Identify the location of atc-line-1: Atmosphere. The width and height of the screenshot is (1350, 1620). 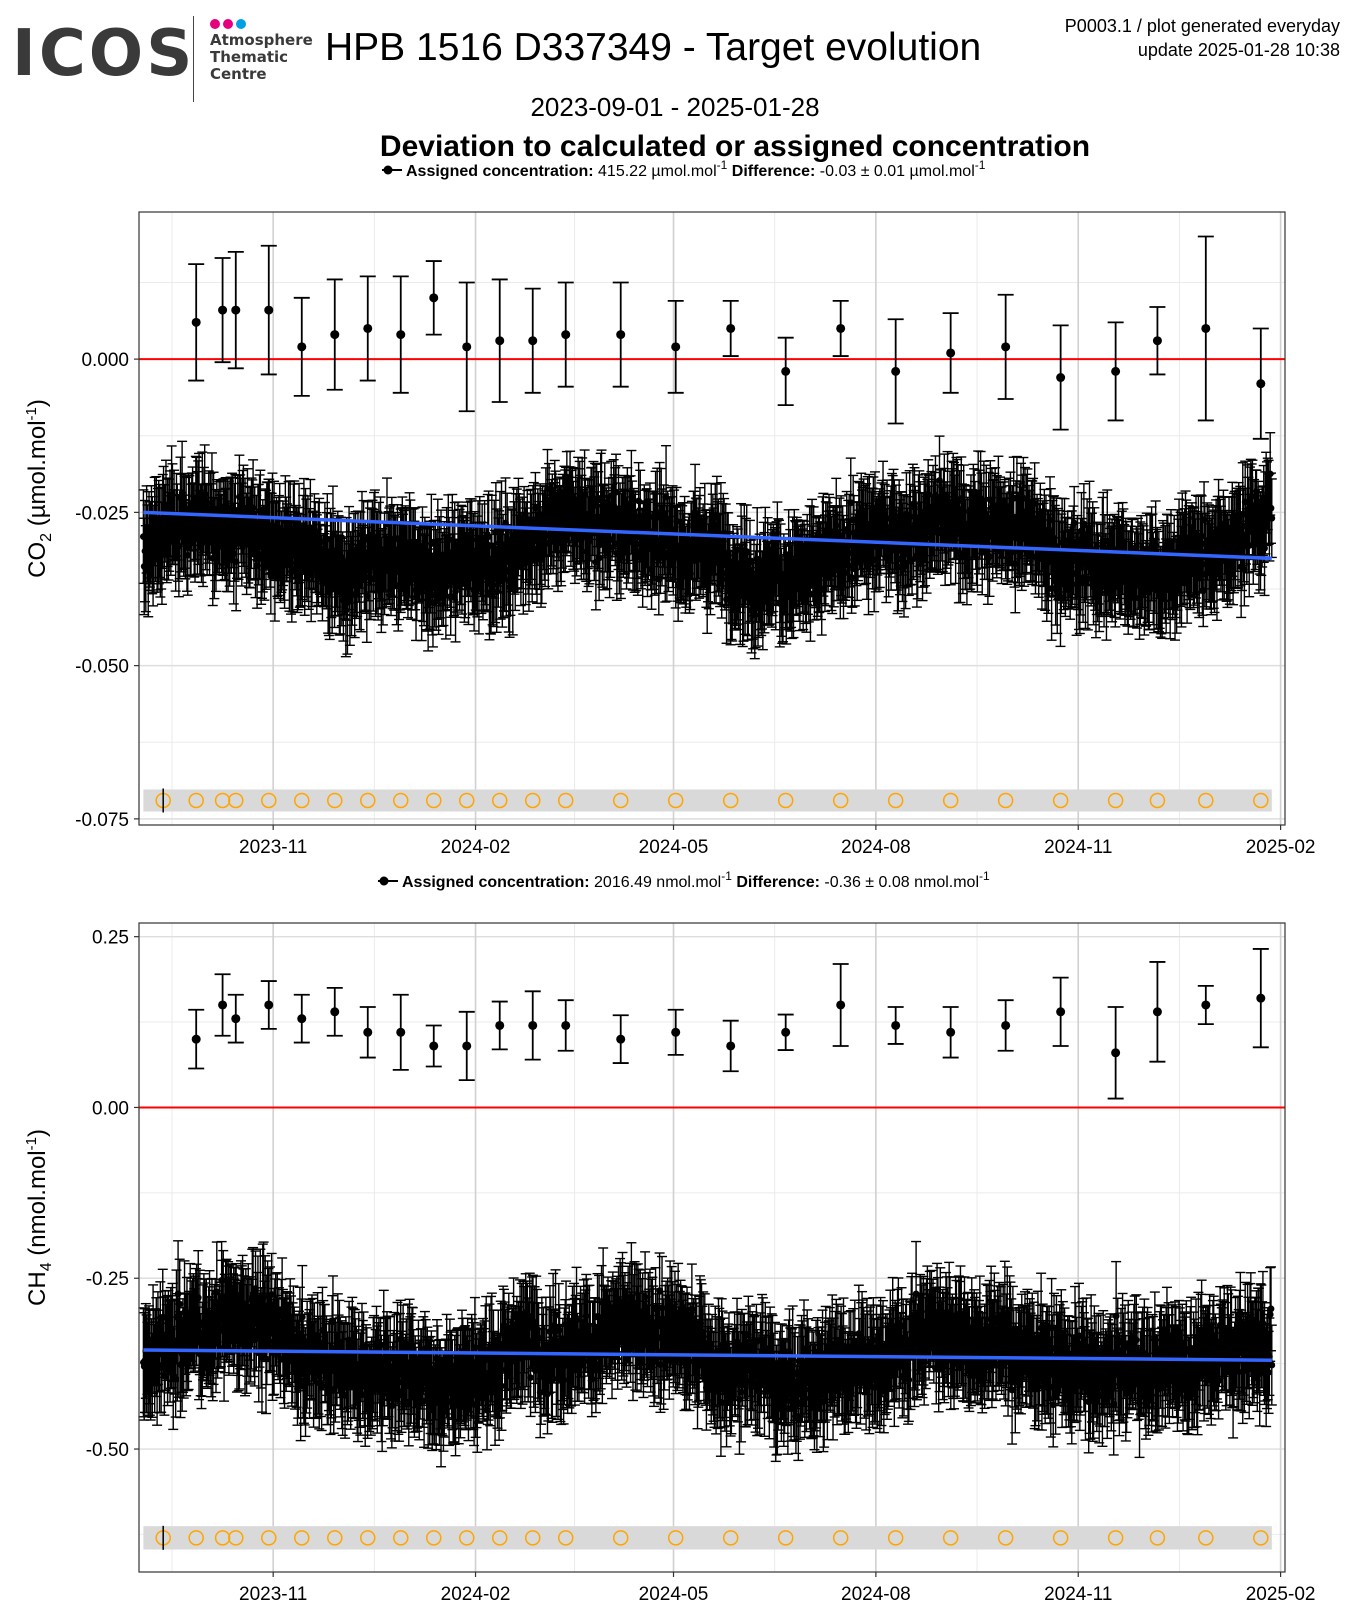
(261, 40).